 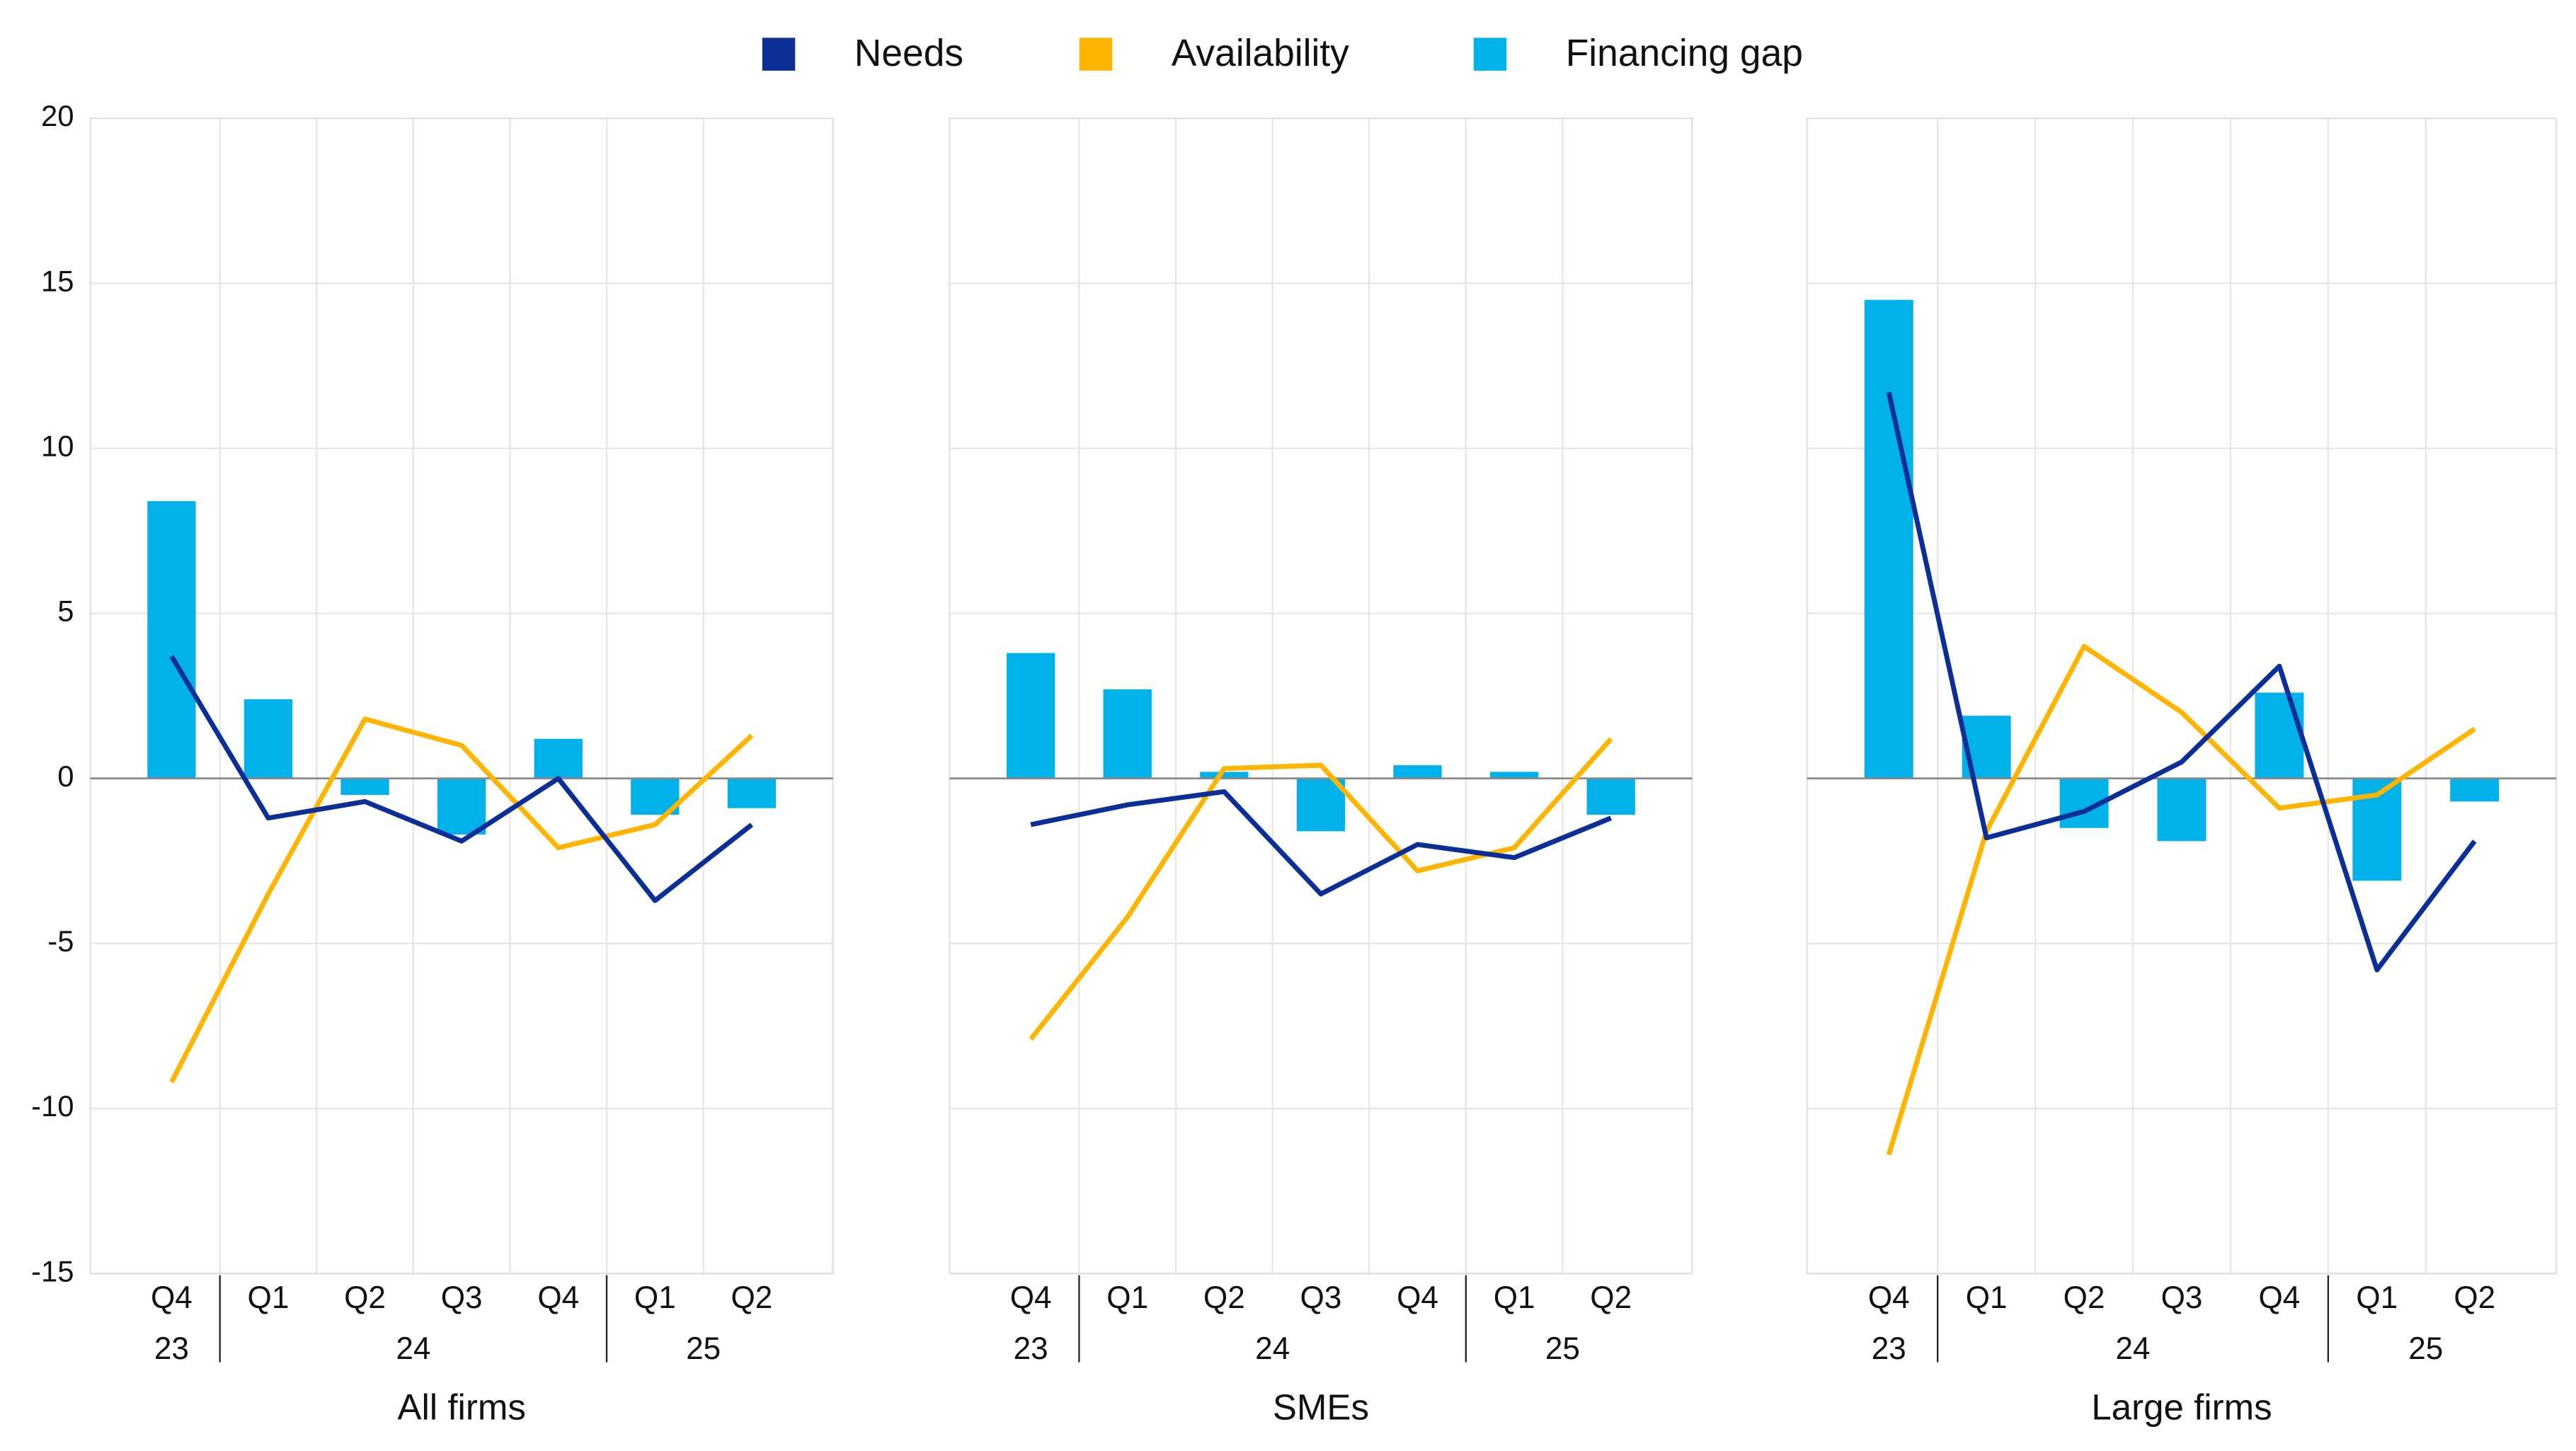 I want to click on y-tick-label: 15, so click(x=57, y=280).